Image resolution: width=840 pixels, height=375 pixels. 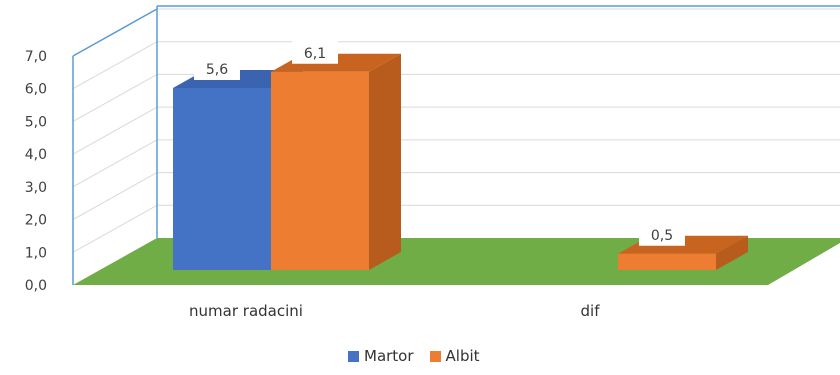 I want to click on legend-item-albit: Albit, so click(x=454, y=356).